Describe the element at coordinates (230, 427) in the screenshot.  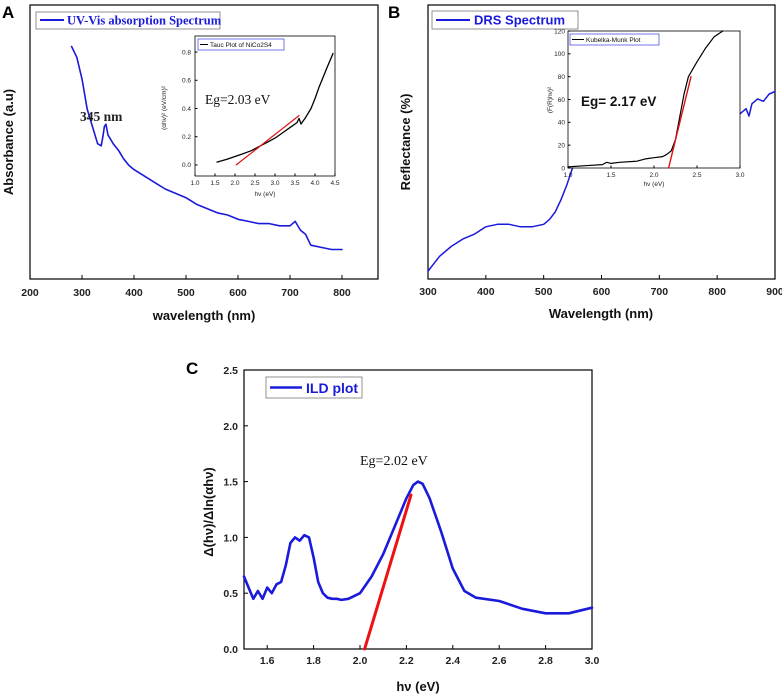
I see `panel-c-y-tick-label: 2.0` at that location.